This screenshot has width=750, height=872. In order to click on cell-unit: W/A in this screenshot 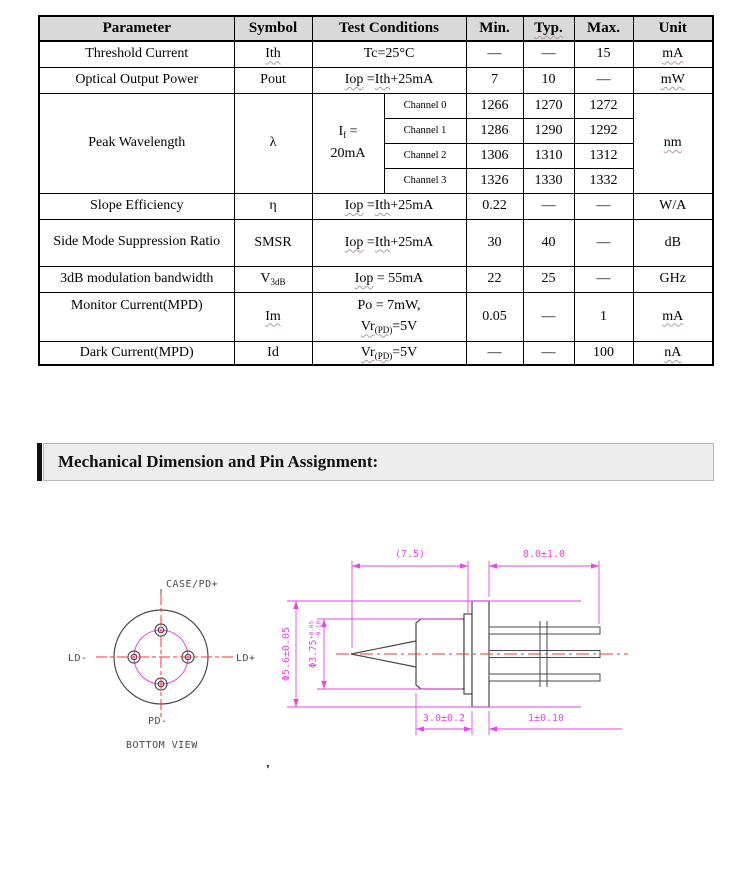, I will do `click(673, 206)`.